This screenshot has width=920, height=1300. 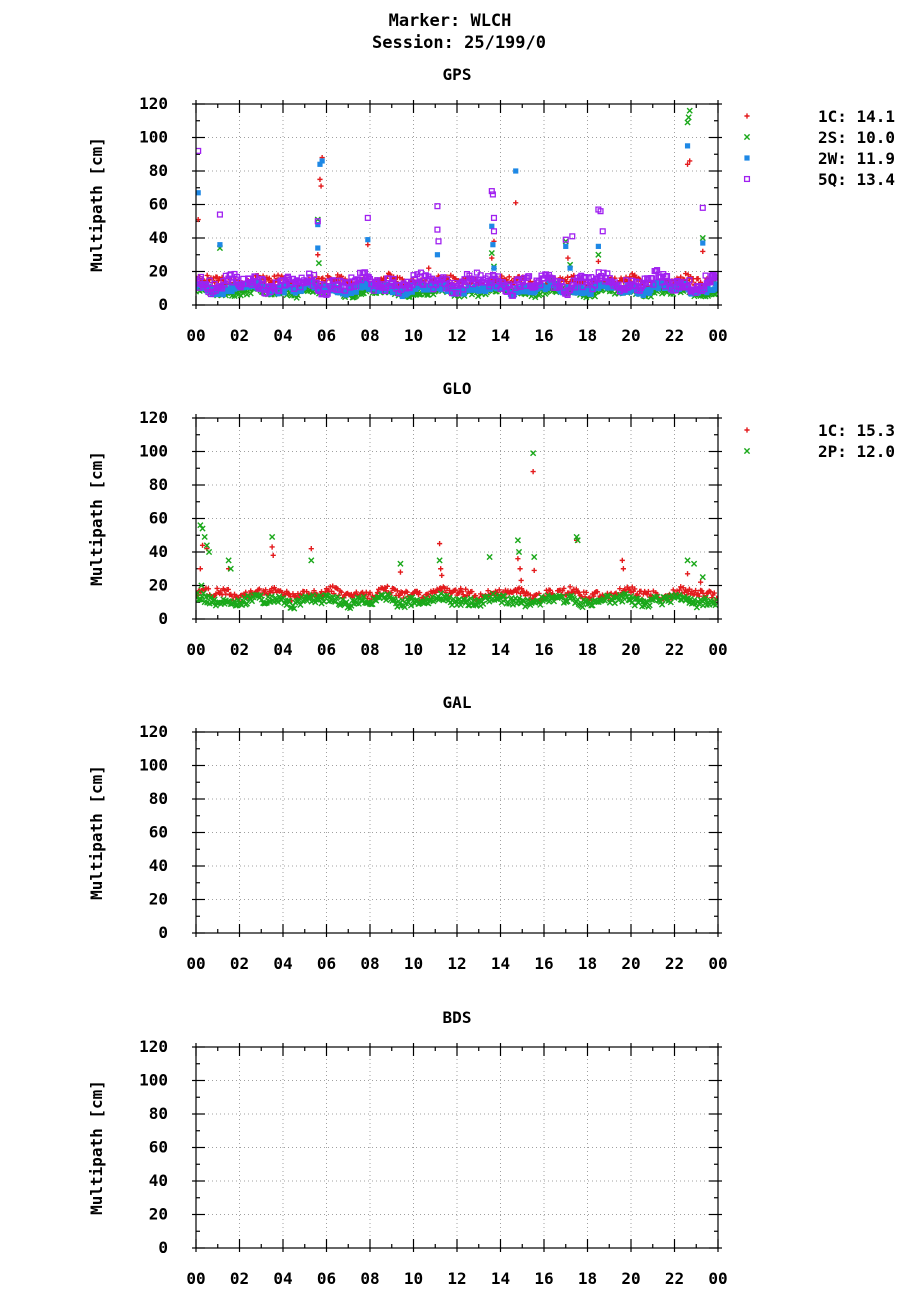 I want to click on legend-entry: 5Q: 13.4, so click(x=856, y=179).